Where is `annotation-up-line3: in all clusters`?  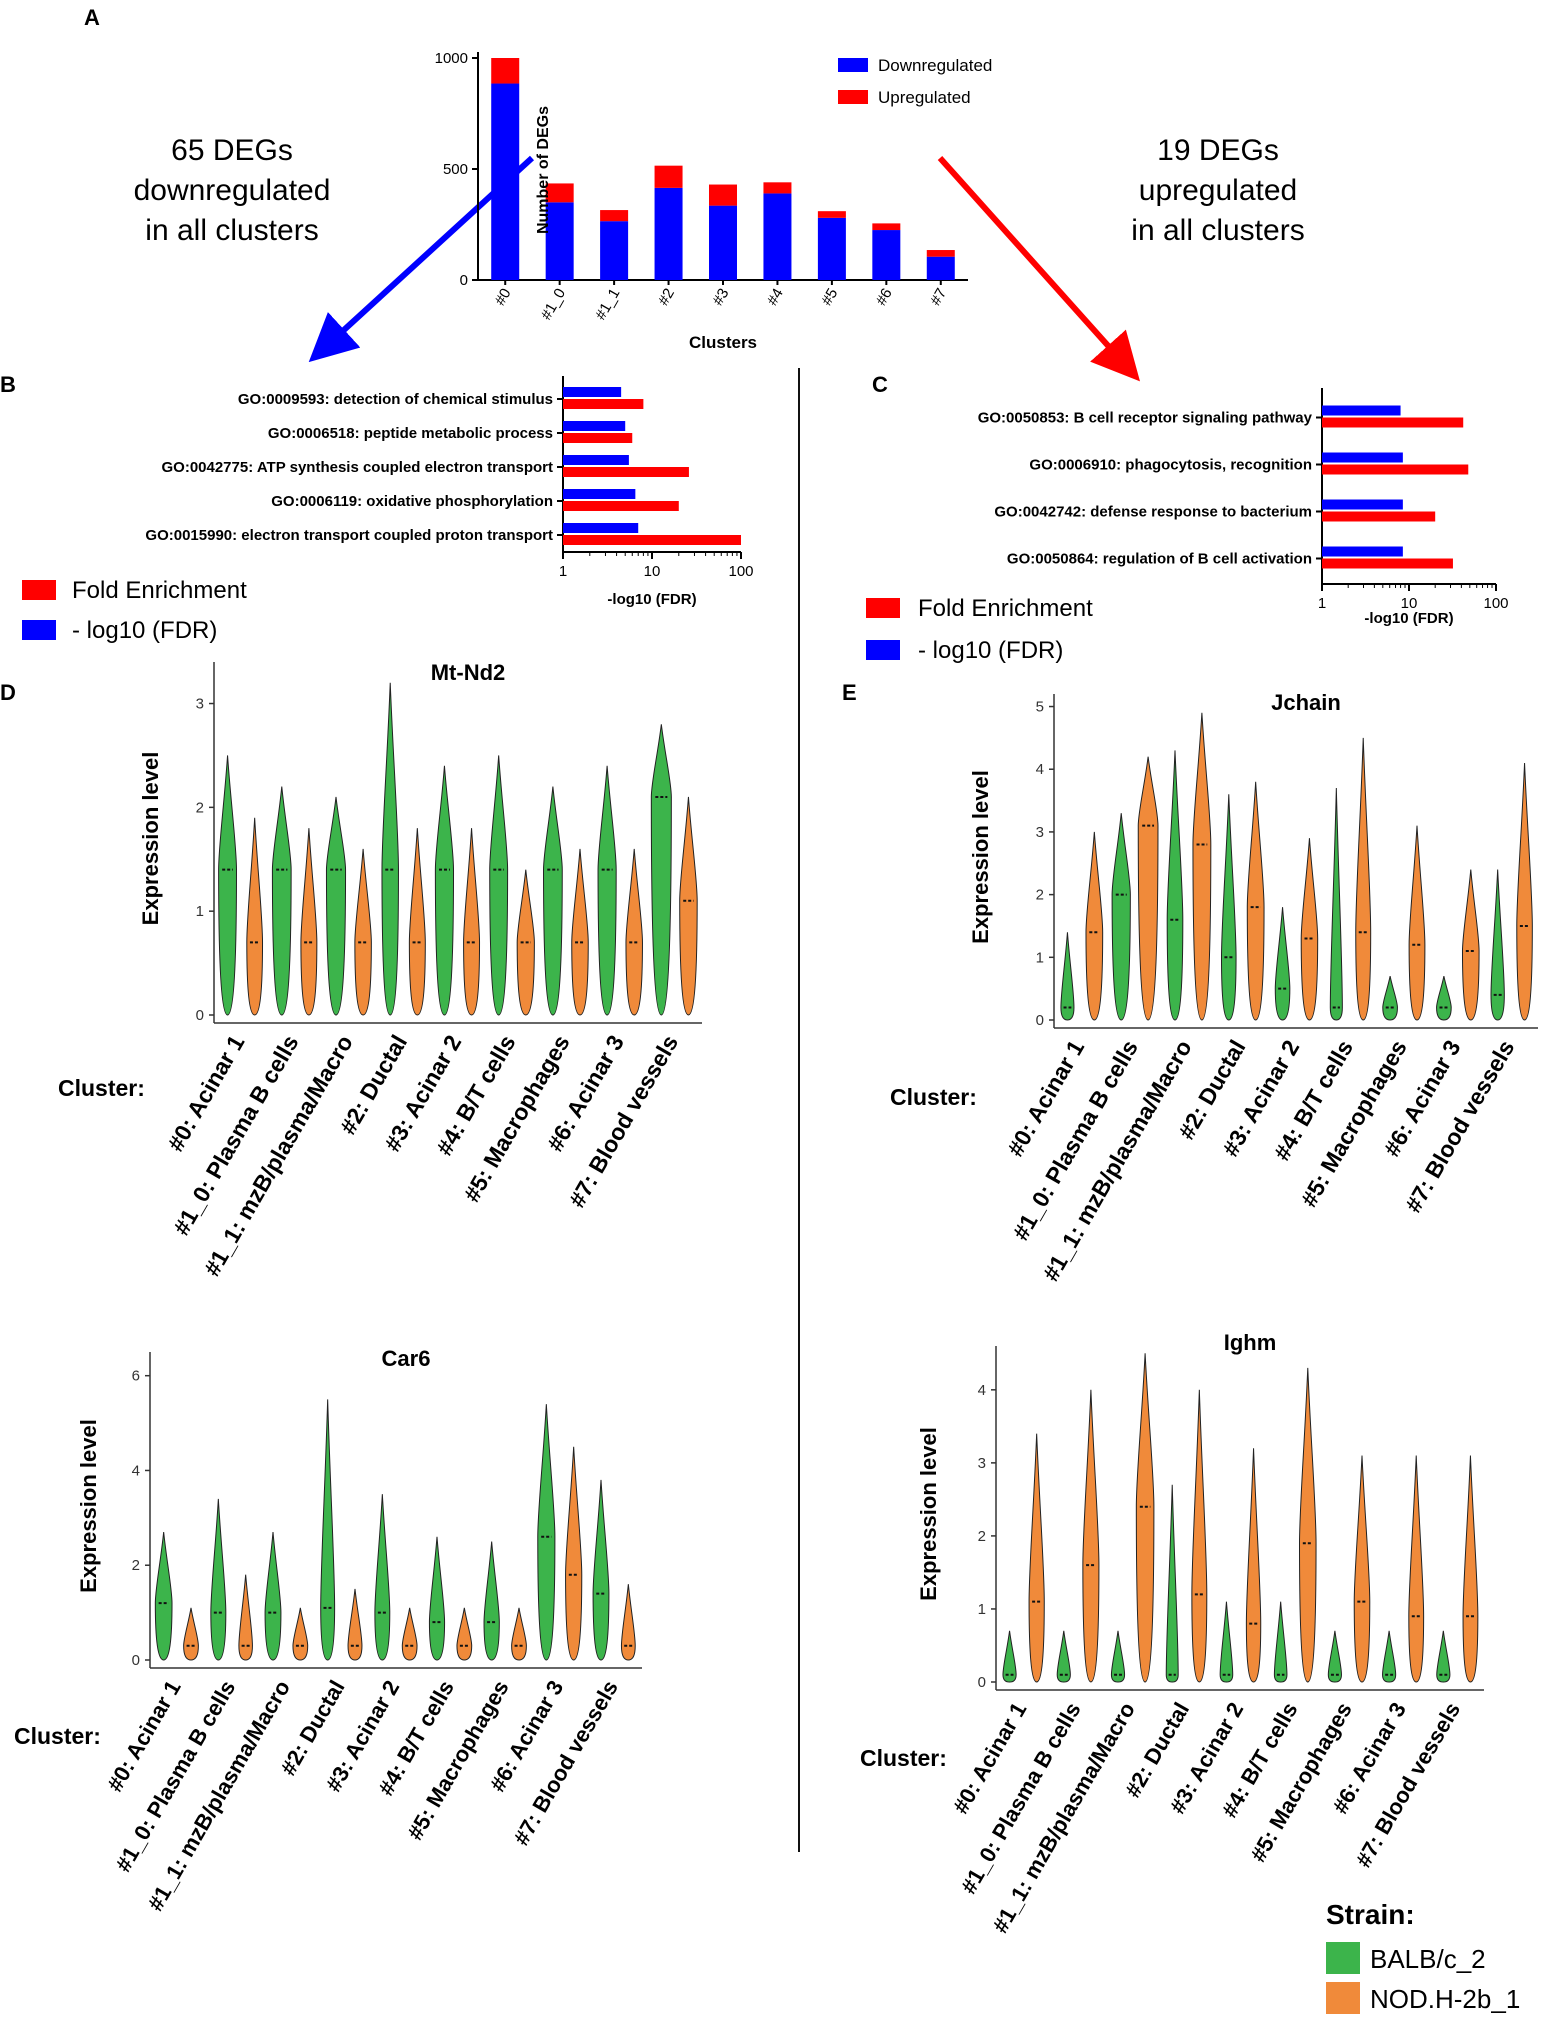 annotation-up-line3: in all clusters is located at coordinates (1217, 230).